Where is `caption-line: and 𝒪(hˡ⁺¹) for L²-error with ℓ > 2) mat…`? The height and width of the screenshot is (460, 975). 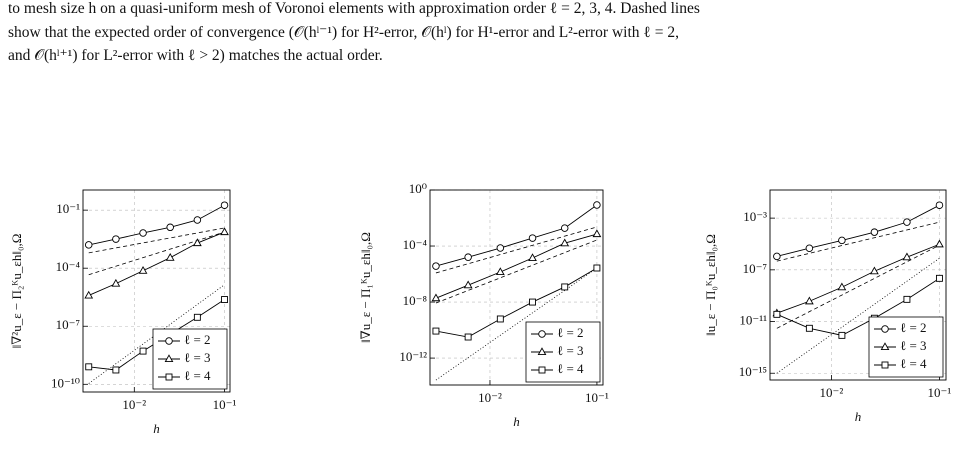
caption-line: and 𝒪(hˡ⁺¹) for L²-error with ℓ > 2) mat… is located at coordinates (195, 55).